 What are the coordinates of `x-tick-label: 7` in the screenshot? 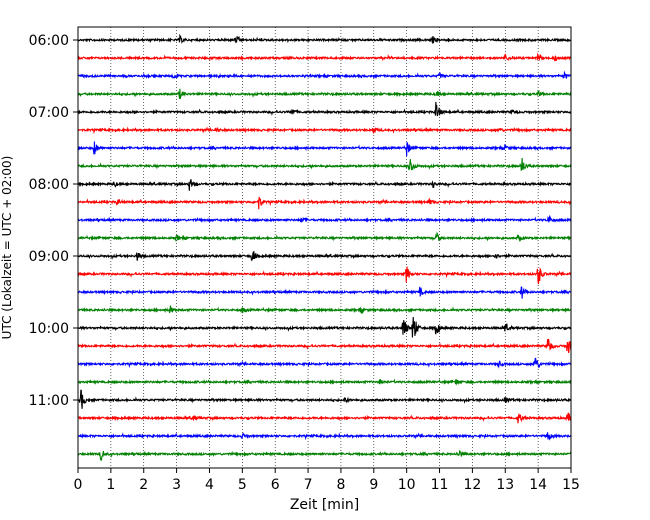 It's located at (308, 485).